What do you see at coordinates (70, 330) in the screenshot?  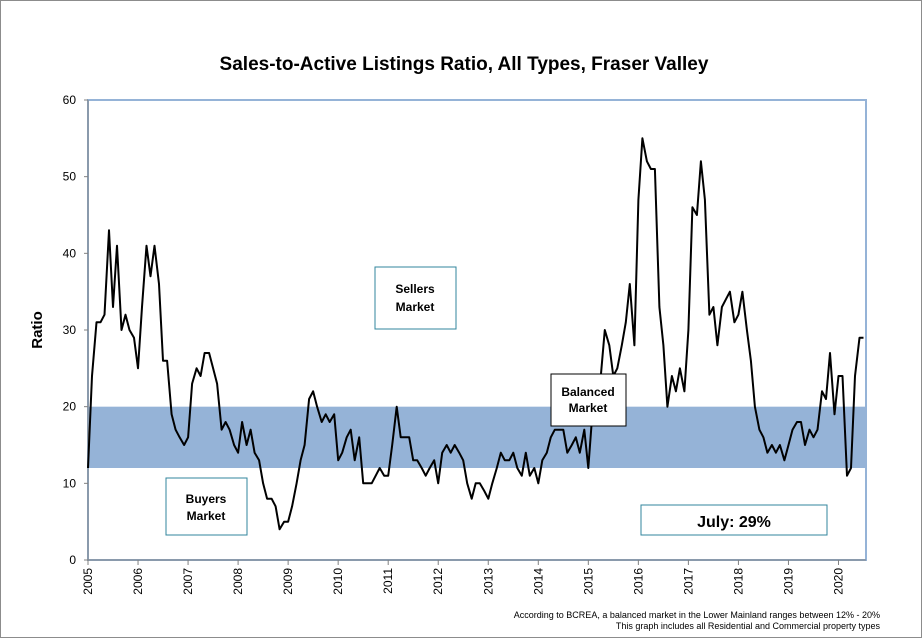 I see `y-tick-label: 30` at bounding box center [70, 330].